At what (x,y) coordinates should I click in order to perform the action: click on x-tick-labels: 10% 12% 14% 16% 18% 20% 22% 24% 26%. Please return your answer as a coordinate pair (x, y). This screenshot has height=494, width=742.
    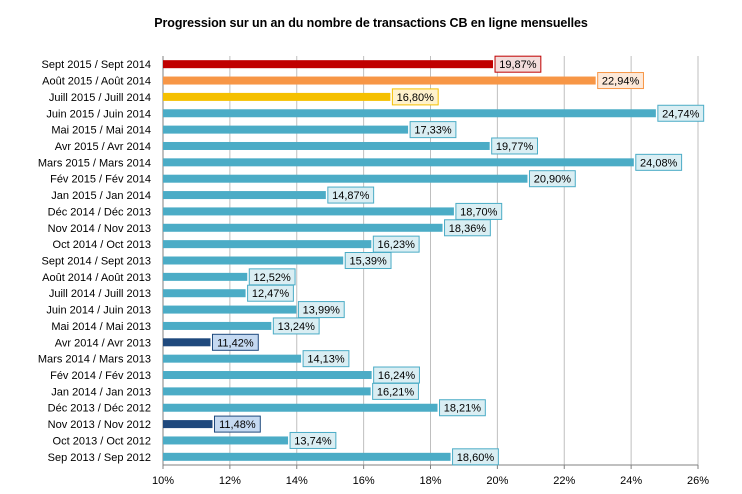
    Looking at the image, I should click on (430, 481).